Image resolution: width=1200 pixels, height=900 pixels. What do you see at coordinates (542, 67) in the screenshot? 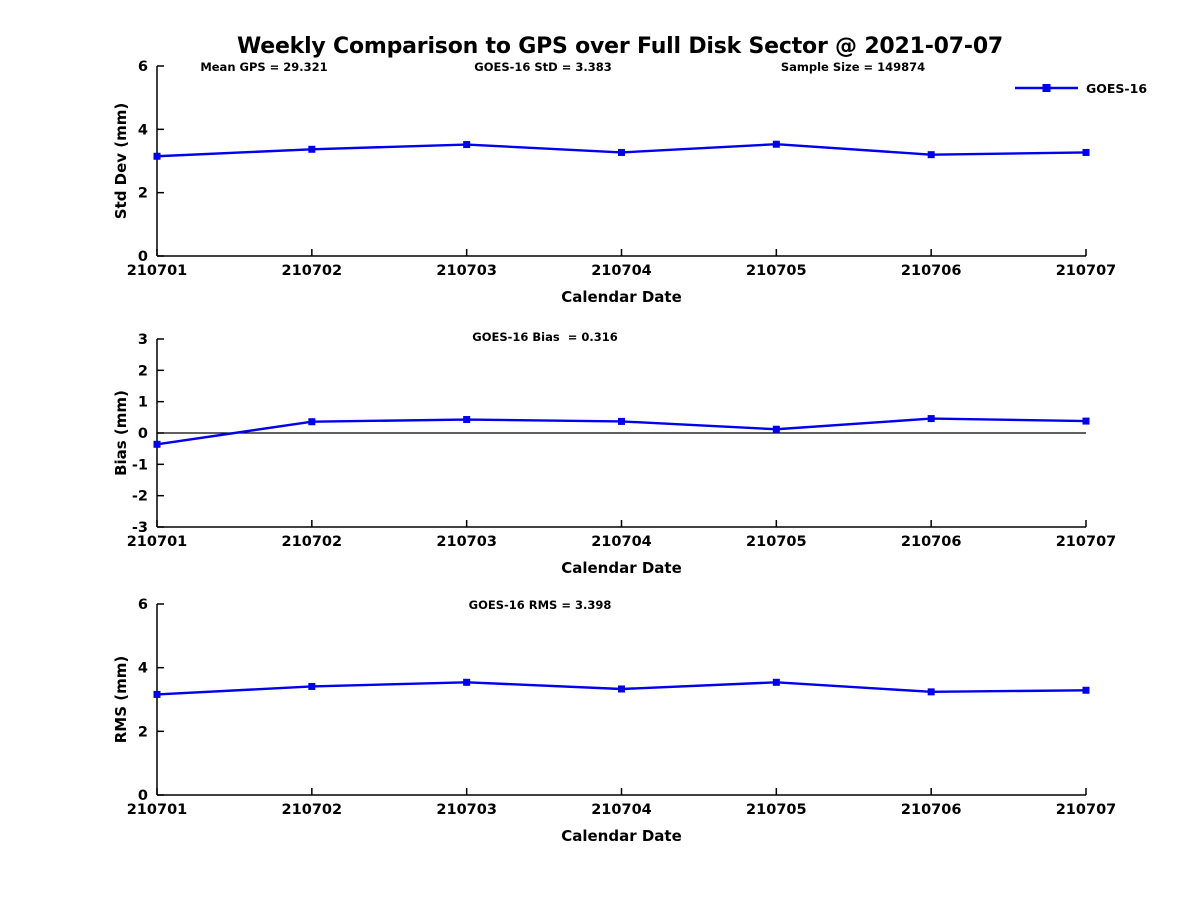
I see `stat-annotation: GOES-16 StD = 3.383` at bounding box center [542, 67].